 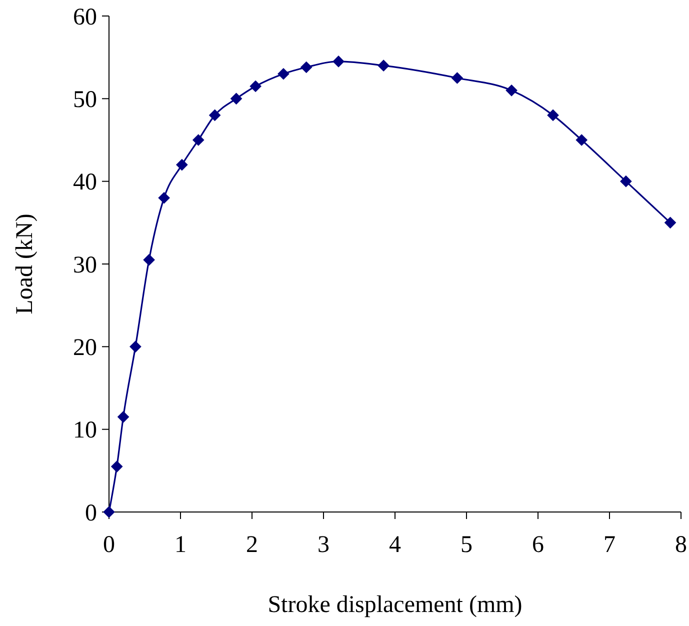 What do you see at coordinates (466, 545) in the screenshot?
I see `x-tick-label: 5` at bounding box center [466, 545].